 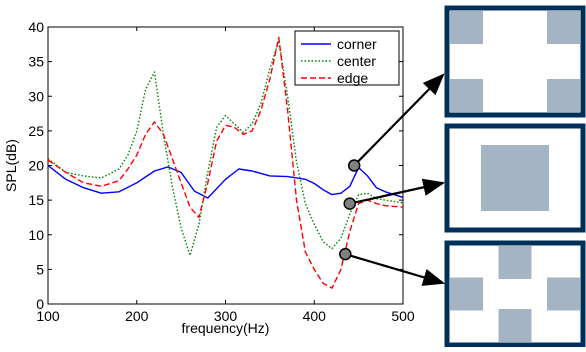 What do you see at coordinates (397, 191) in the screenshot?
I see `annotation-arrow-center` at bounding box center [397, 191].